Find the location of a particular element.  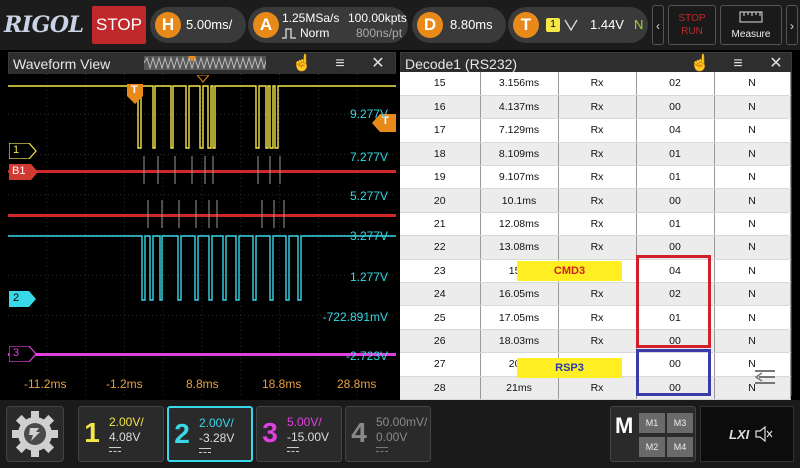

math-m2-button: M2 is located at coordinates (652, 447).